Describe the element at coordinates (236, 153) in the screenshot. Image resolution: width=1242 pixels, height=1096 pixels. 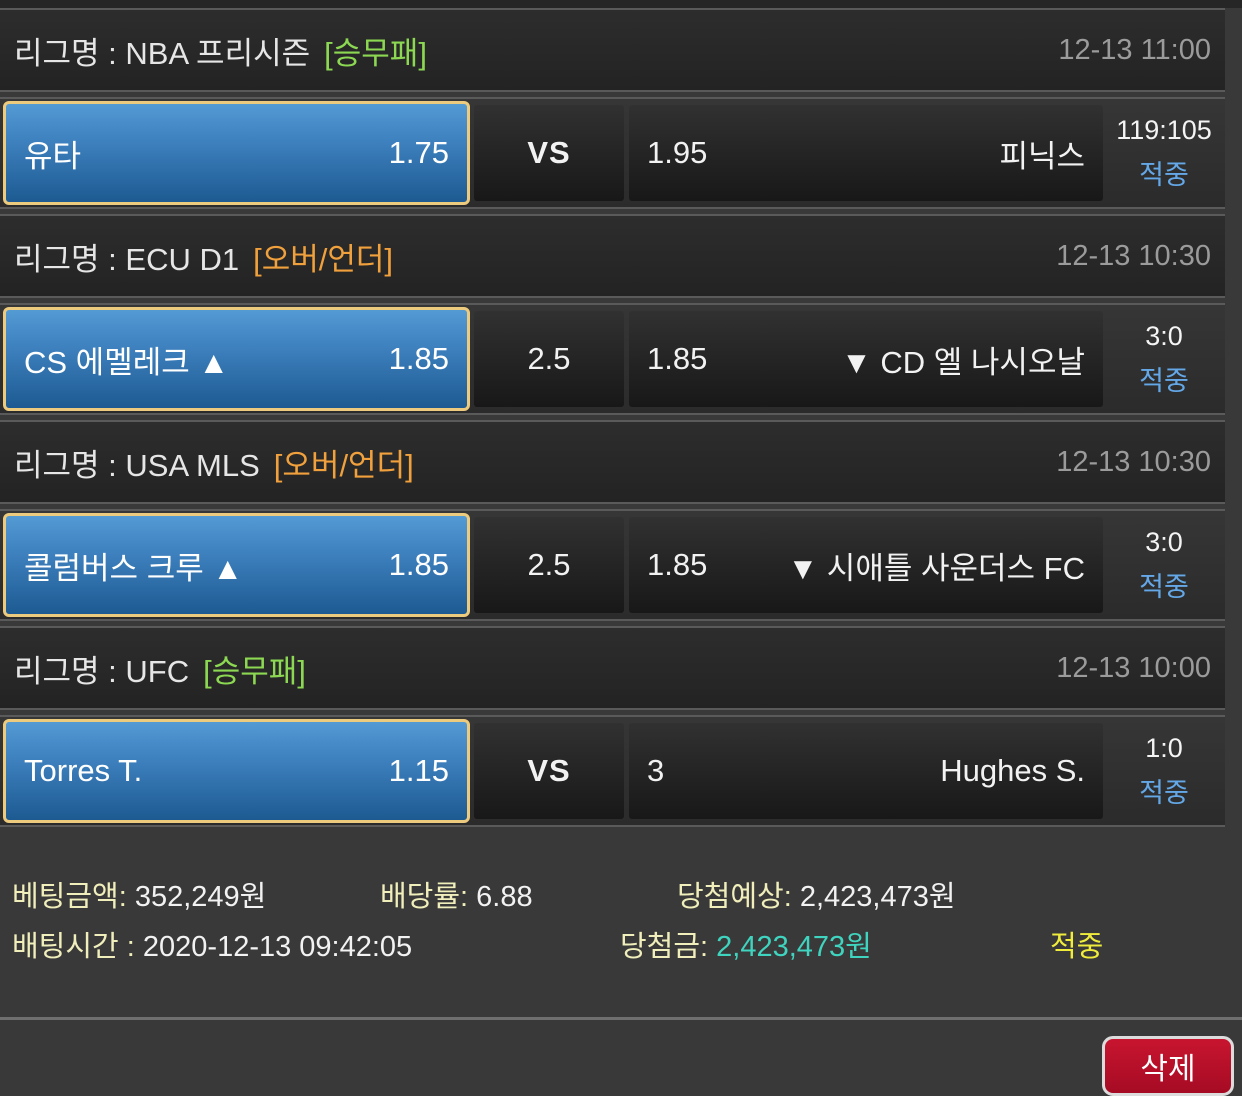
I see `home-pick-selected: 유타 1.75` at that location.